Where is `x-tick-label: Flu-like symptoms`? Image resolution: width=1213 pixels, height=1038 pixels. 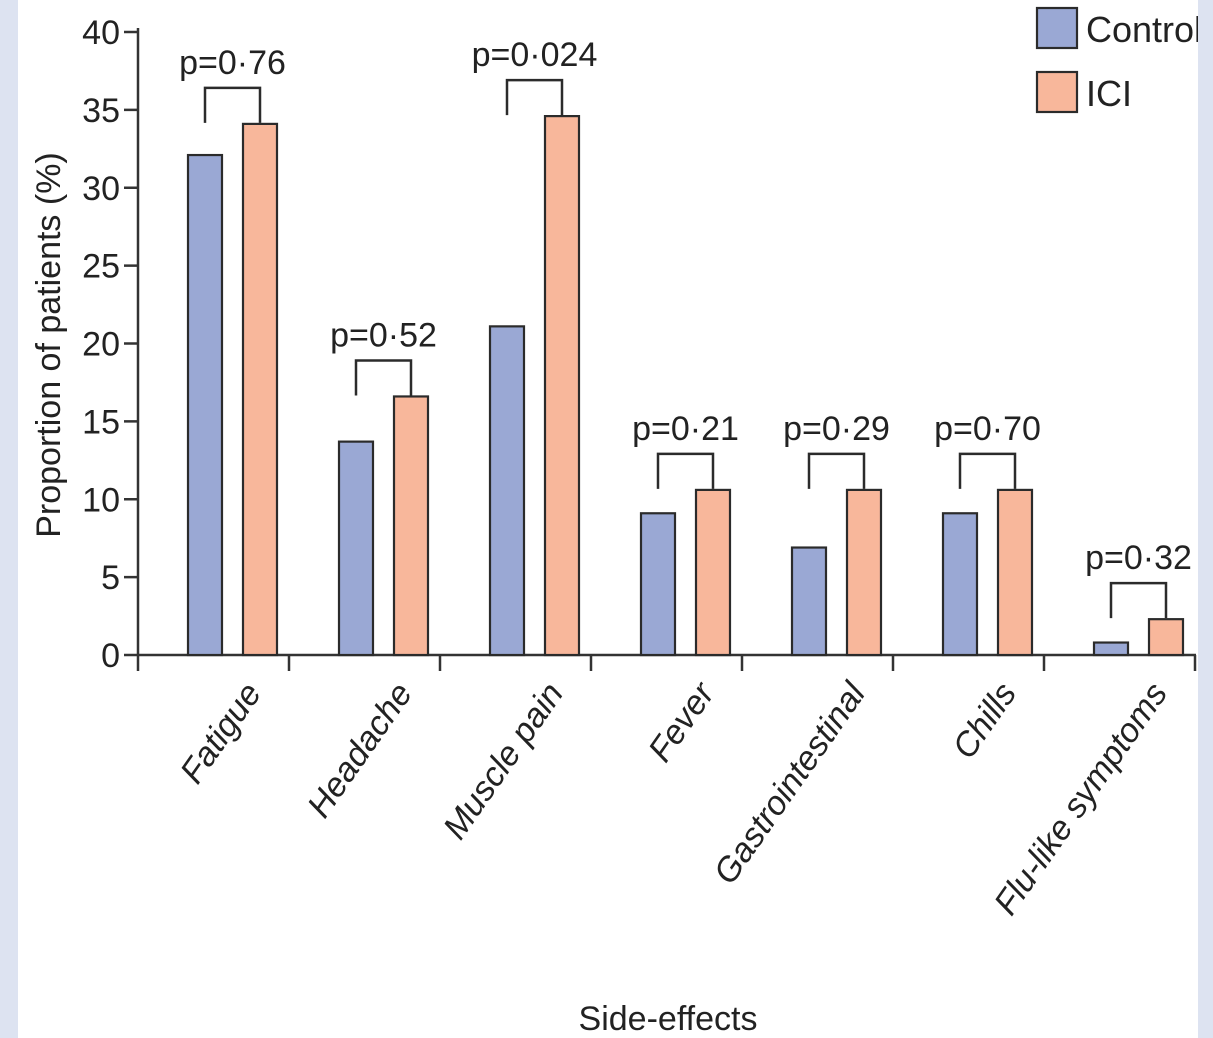 x-tick-label: Flu-like symptoms is located at coordinates (1081, 799).